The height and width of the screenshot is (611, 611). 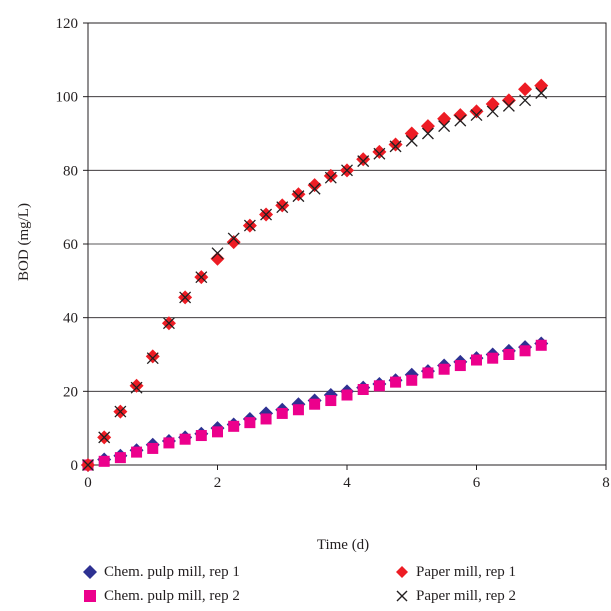 I want to click on legend-label: Chem. pulp mill, rep 2, so click(x=172, y=596).